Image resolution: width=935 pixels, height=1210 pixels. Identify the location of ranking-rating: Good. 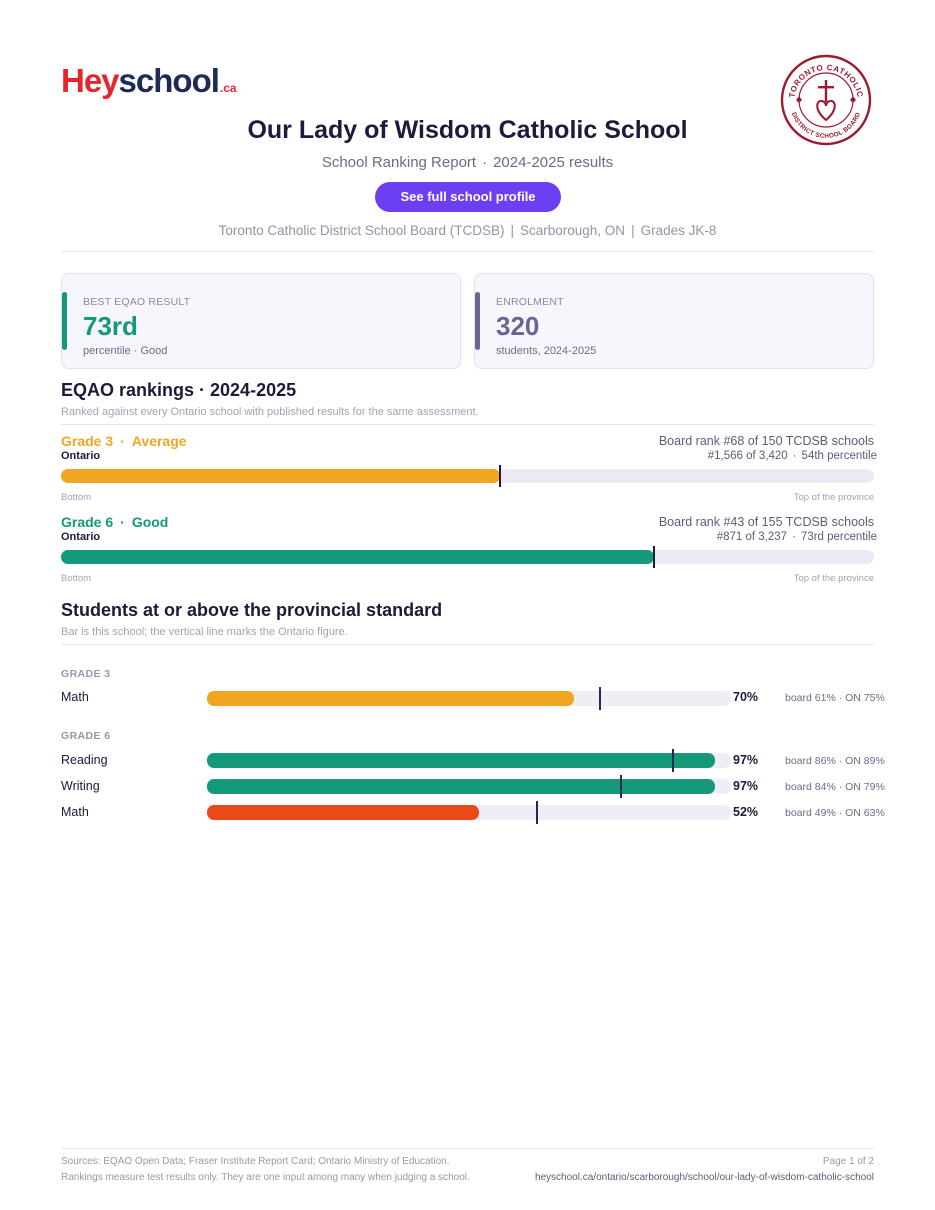
(150, 522).